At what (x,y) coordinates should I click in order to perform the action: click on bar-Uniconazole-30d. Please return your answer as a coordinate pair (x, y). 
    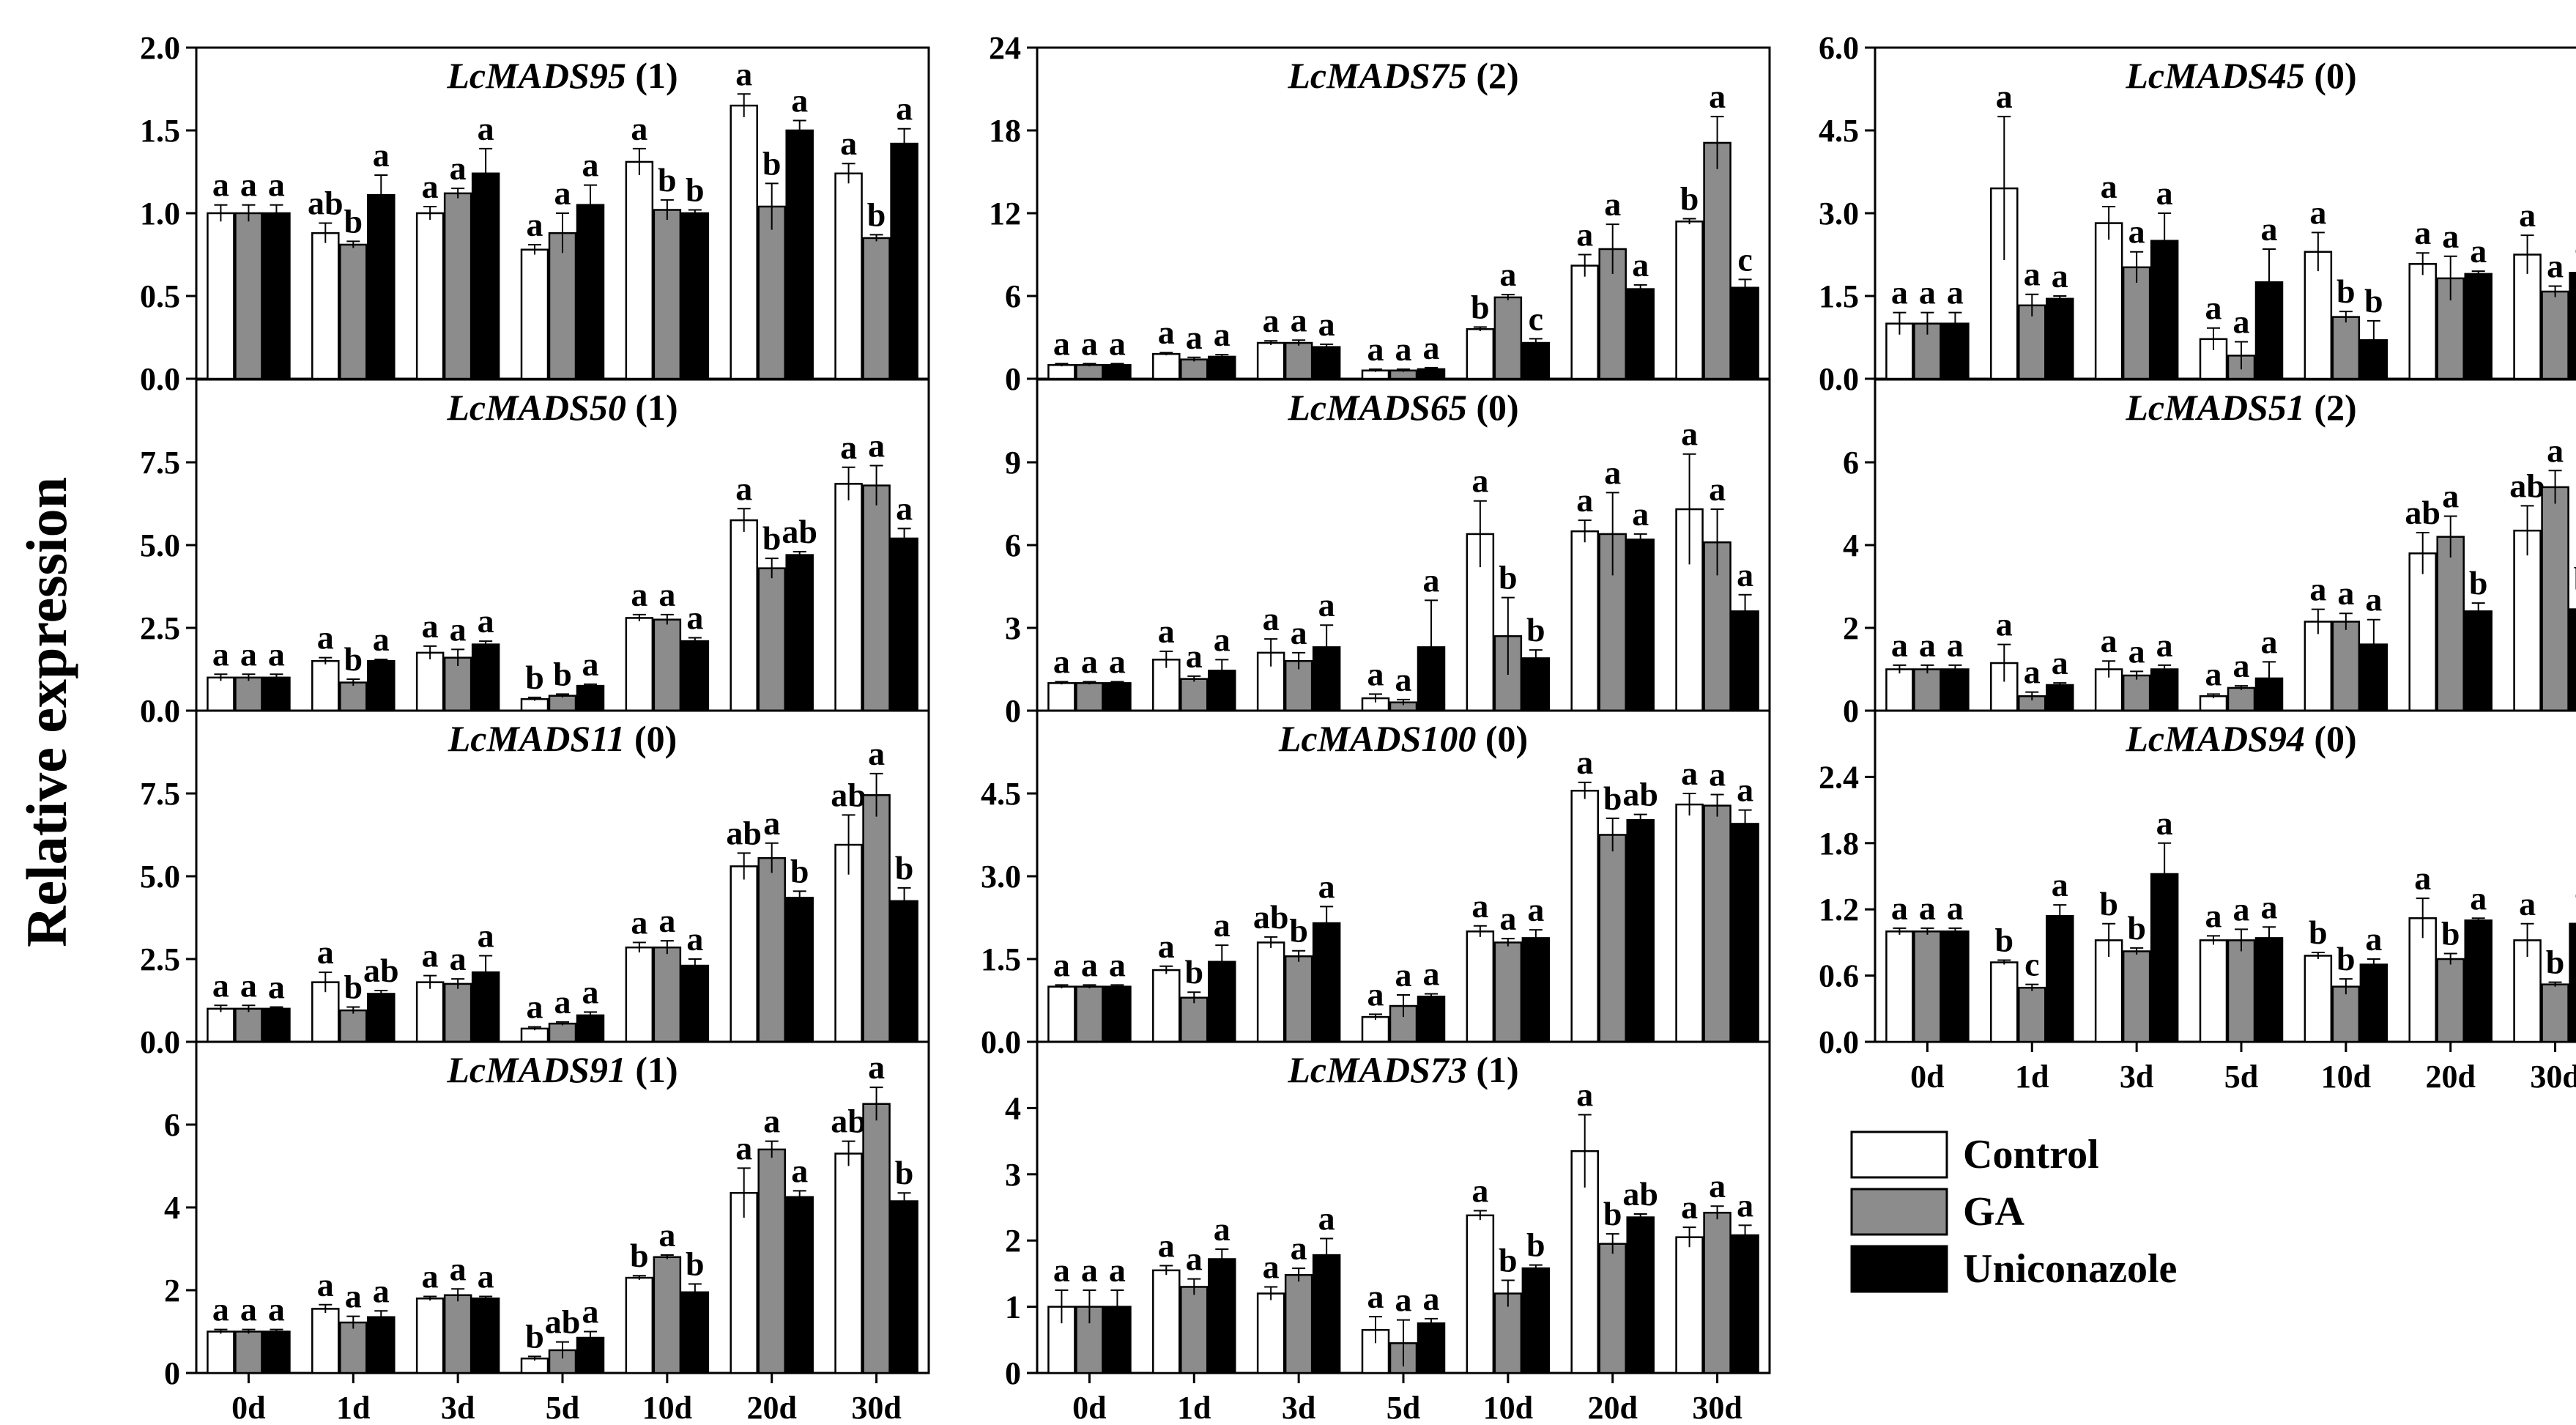
    Looking at the image, I should click on (904, 624).